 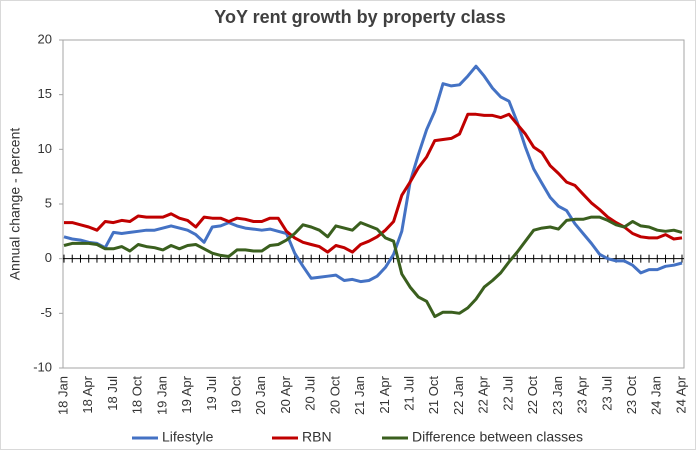 What do you see at coordinates (48, 257) in the screenshot?
I see `y-tick-label: 0` at bounding box center [48, 257].